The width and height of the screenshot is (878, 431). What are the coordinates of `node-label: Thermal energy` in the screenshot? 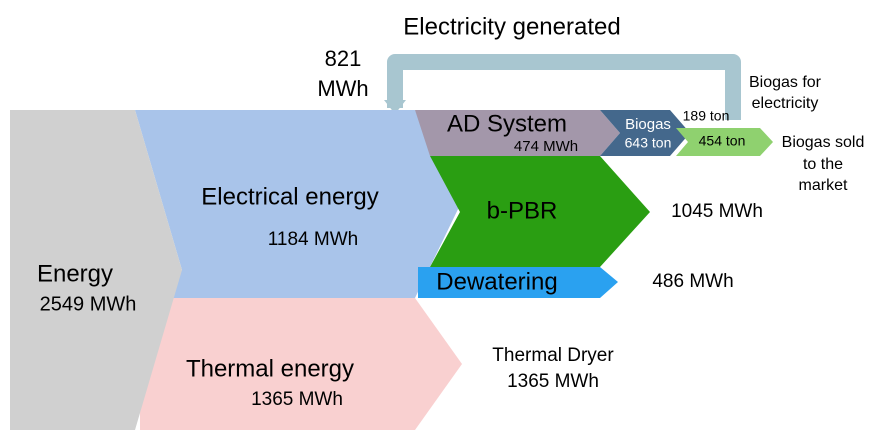 It's located at (270, 368).